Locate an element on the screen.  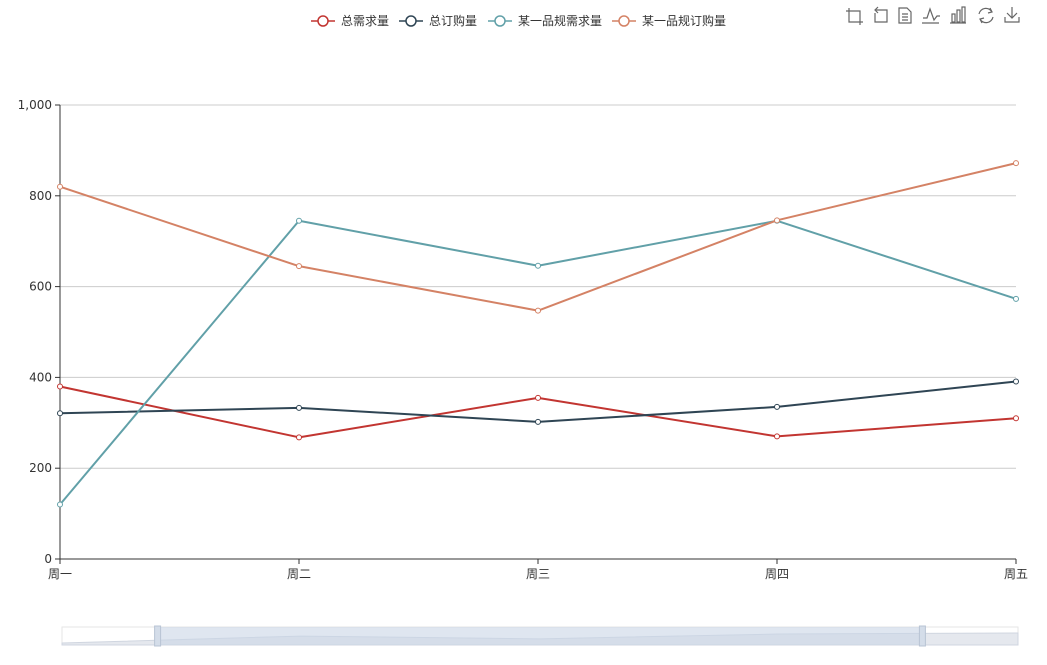
data-zoom-handle-left is located at coordinates (158, 636).